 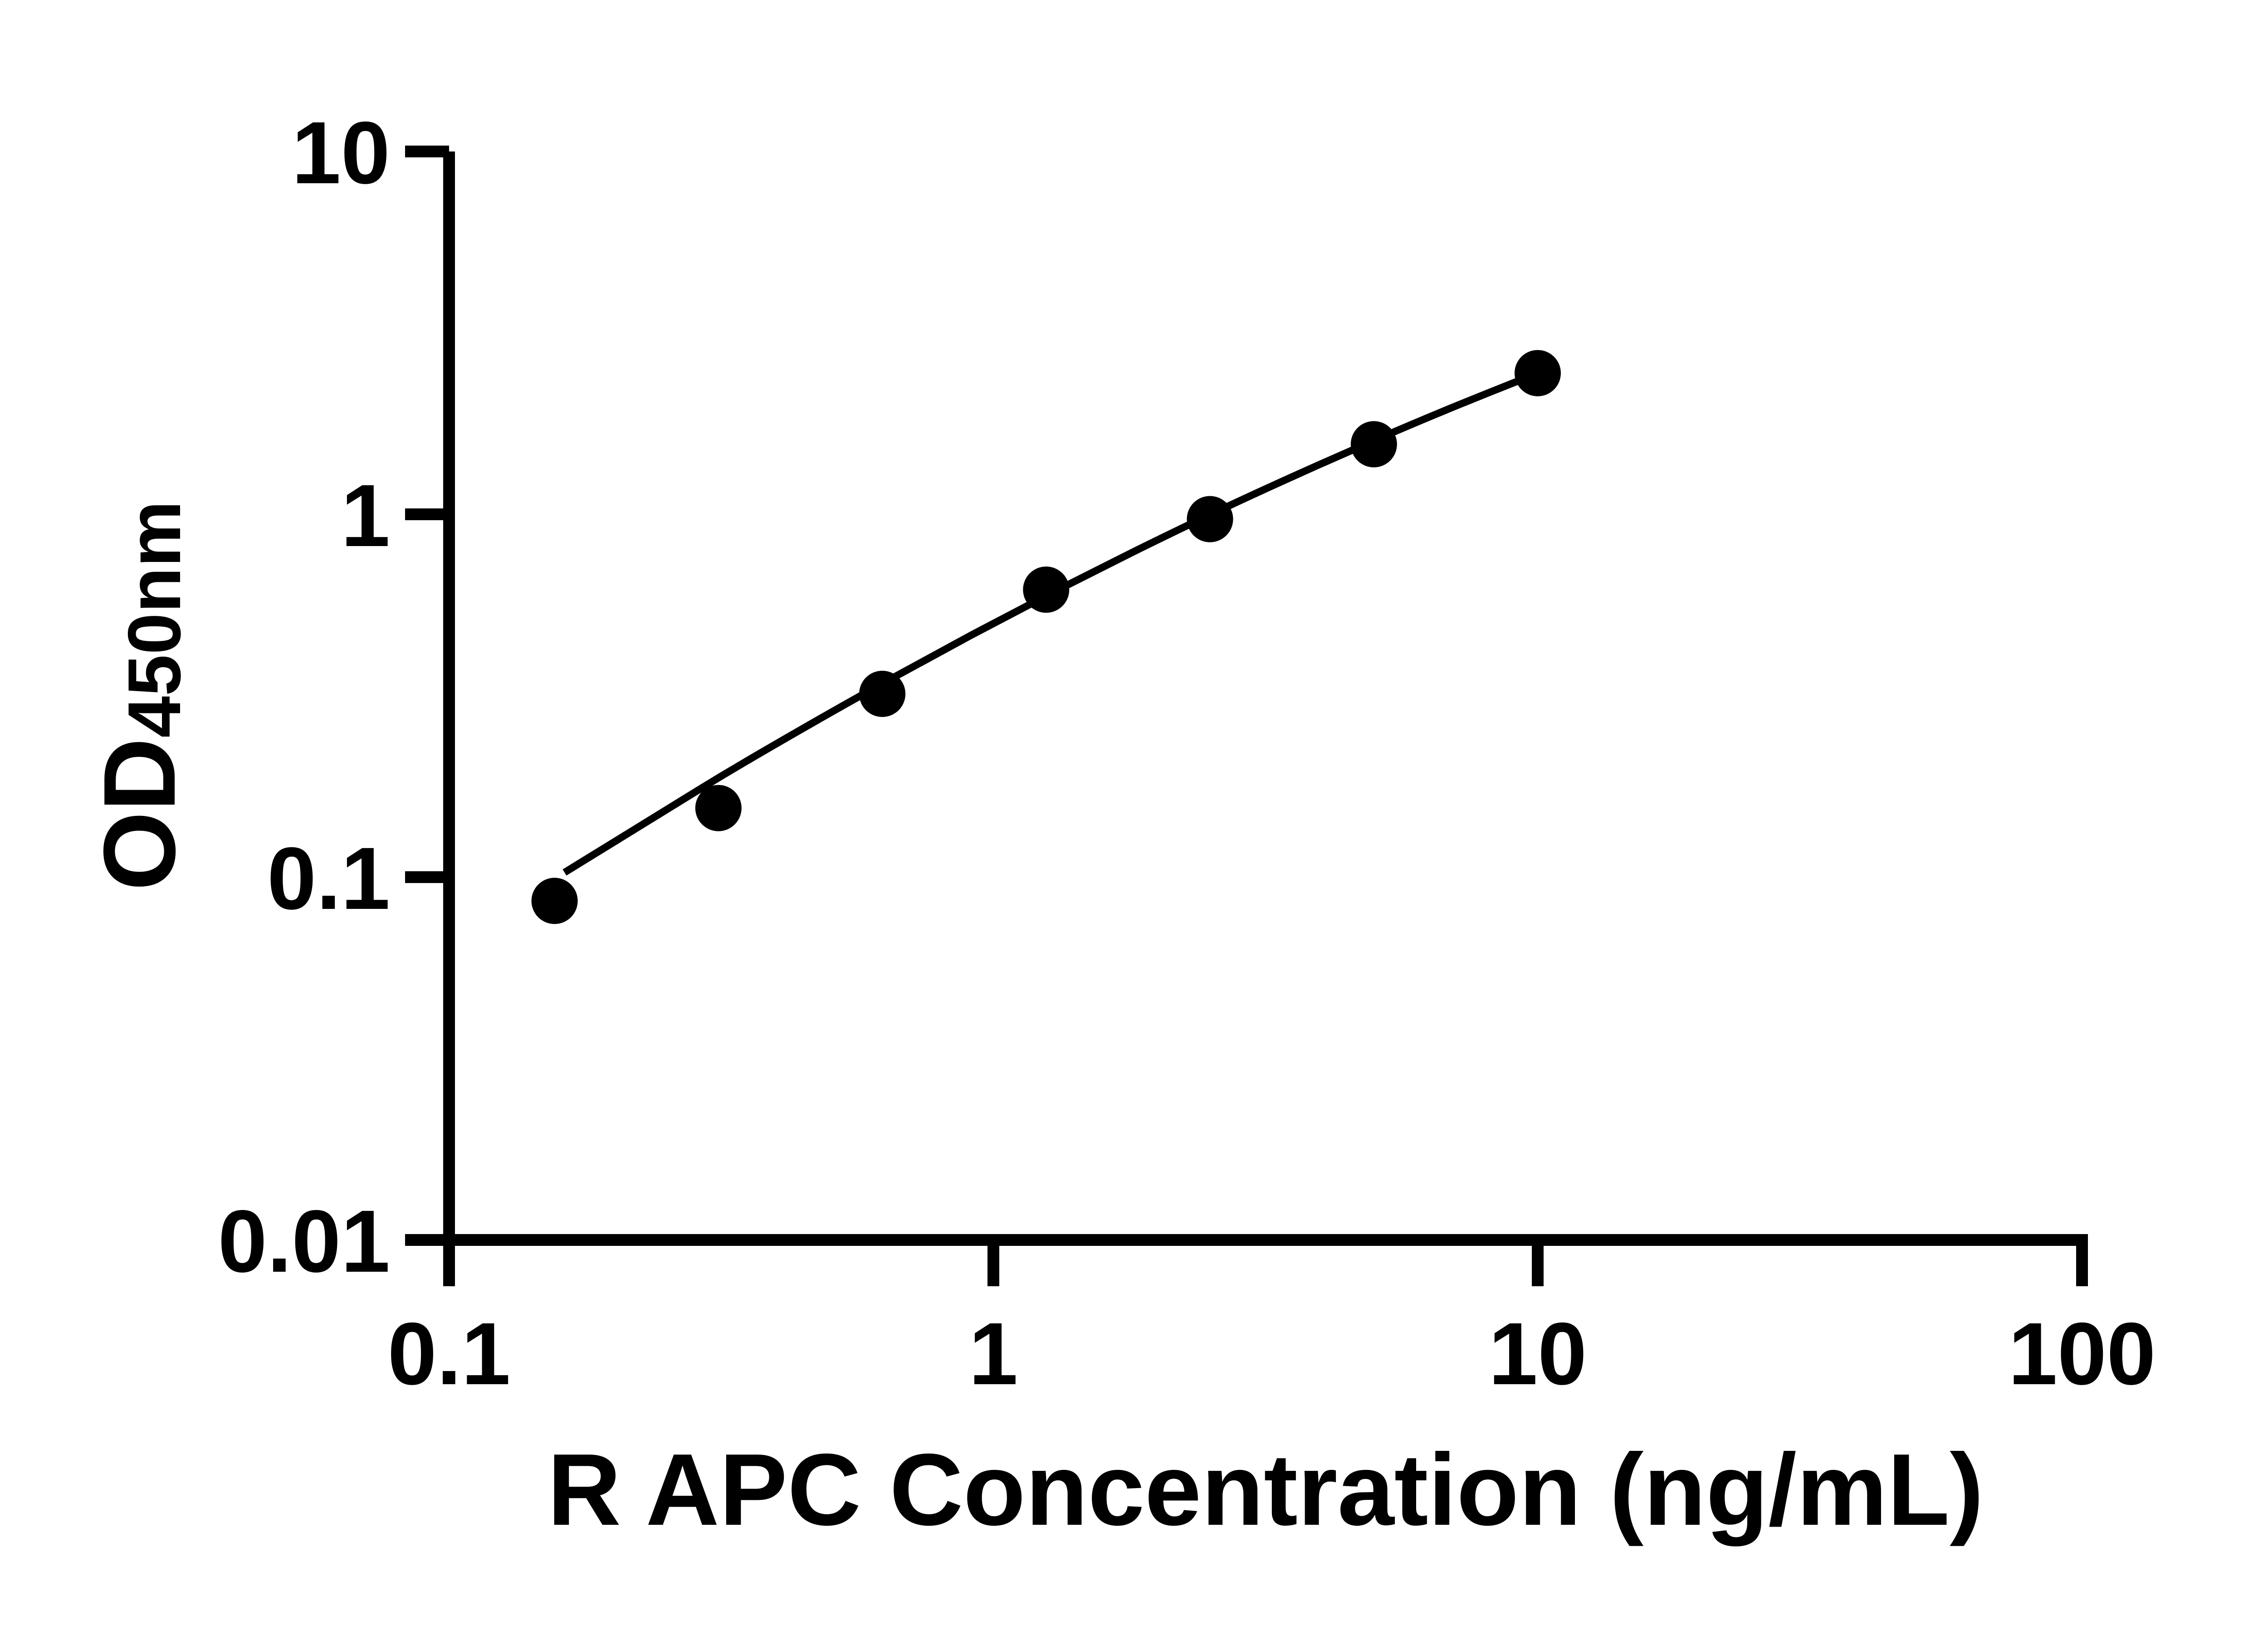 I want to click on x-axis: 0.1 1 10 100, so click(x=1271, y=1318).